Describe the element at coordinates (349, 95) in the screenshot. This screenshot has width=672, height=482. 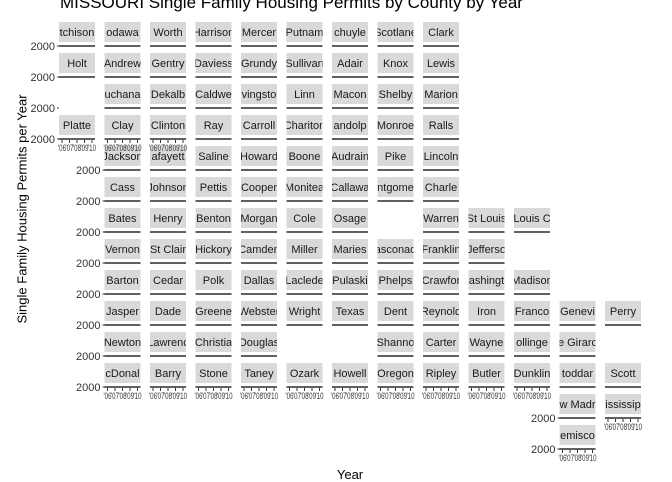
I see `facet-strip-label: Macon` at that location.